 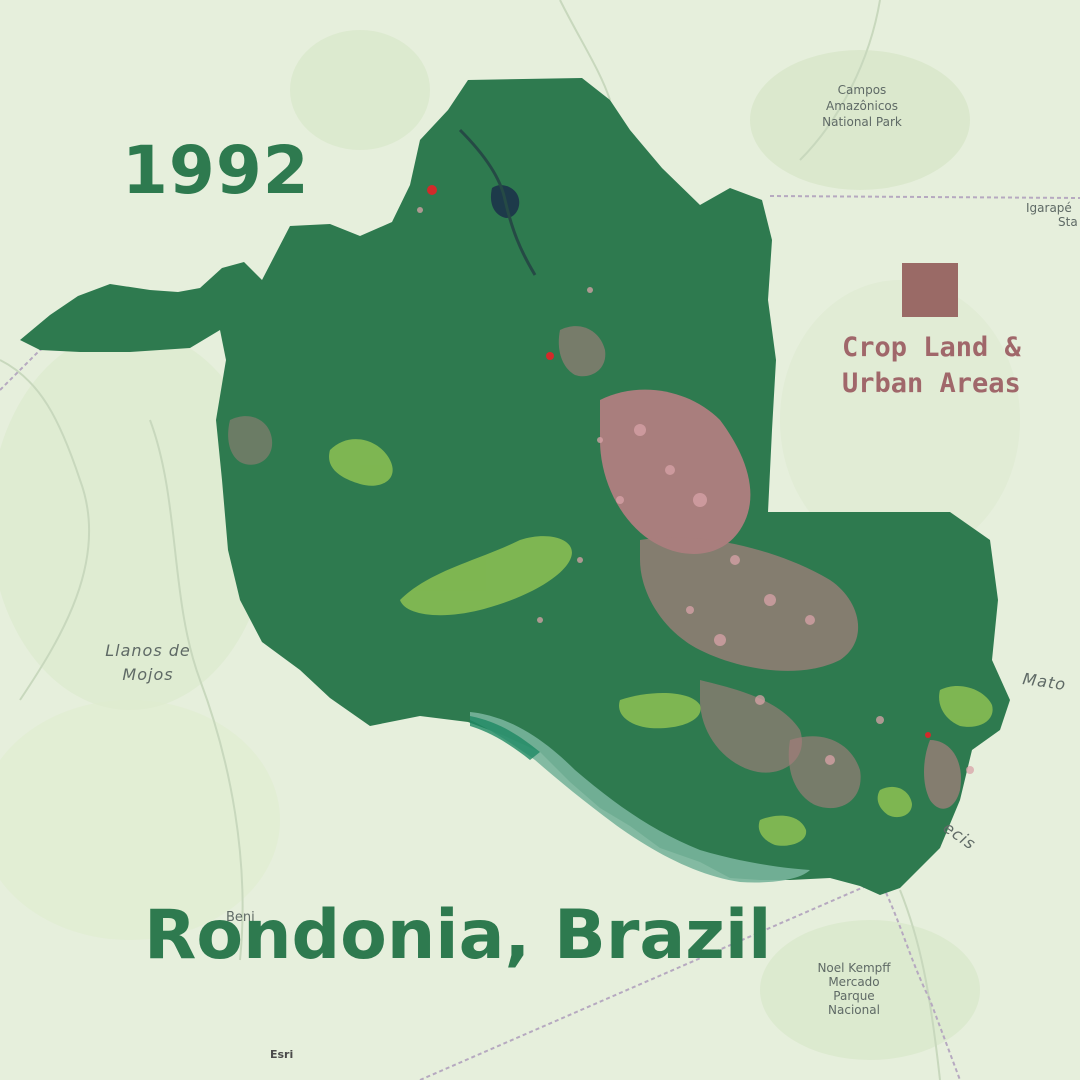 What do you see at coordinates (952, 366) in the screenshot?
I see `legend-label-cropland: Crop Land & Urban Areas` at bounding box center [952, 366].